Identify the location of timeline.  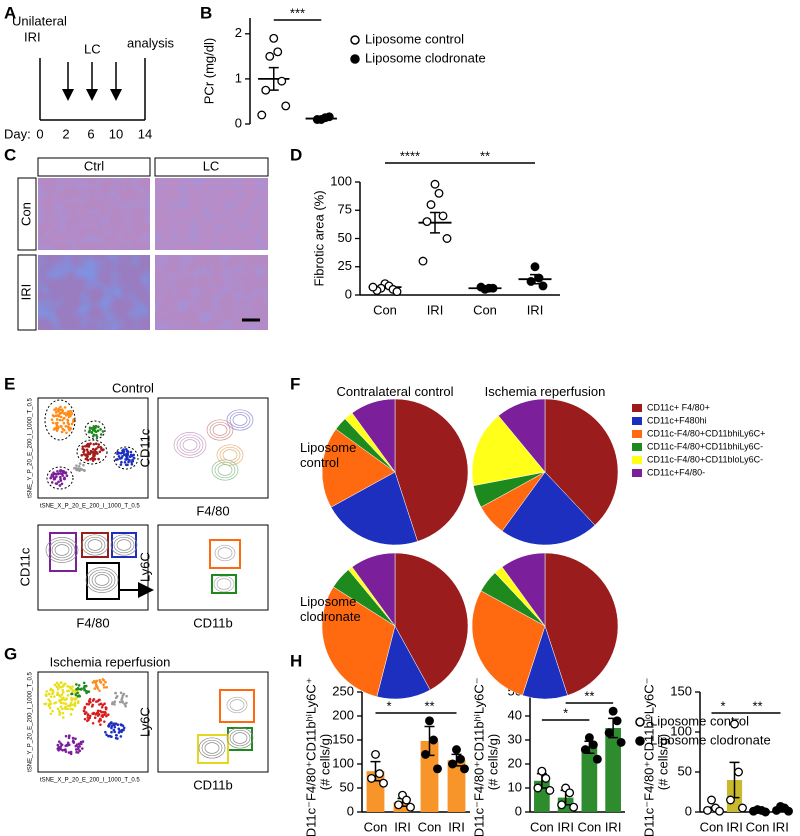
(92, 89).